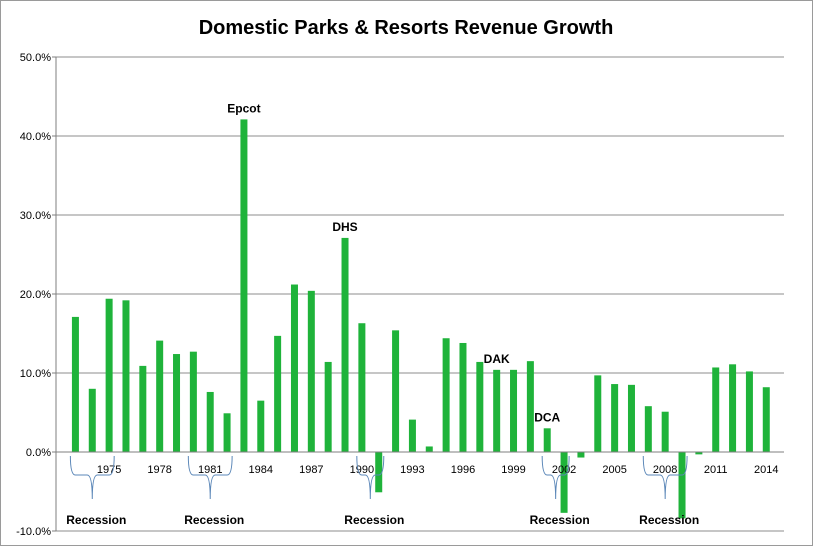 The image size is (813, 546). What do you see at coordinates (733, 408) in the screenshot?
I see `bar-2012` at bounding box center [733, 408].